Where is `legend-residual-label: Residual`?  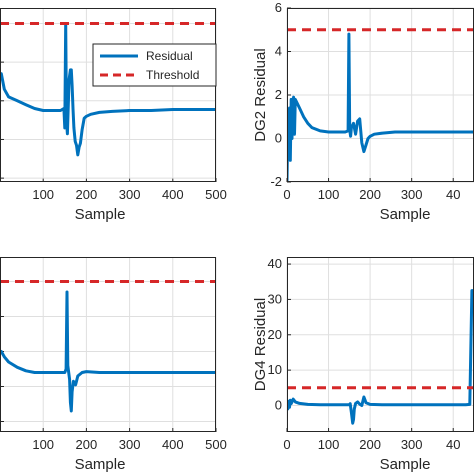
legend-residual-label: Residual is located at coordinates (169, 56).